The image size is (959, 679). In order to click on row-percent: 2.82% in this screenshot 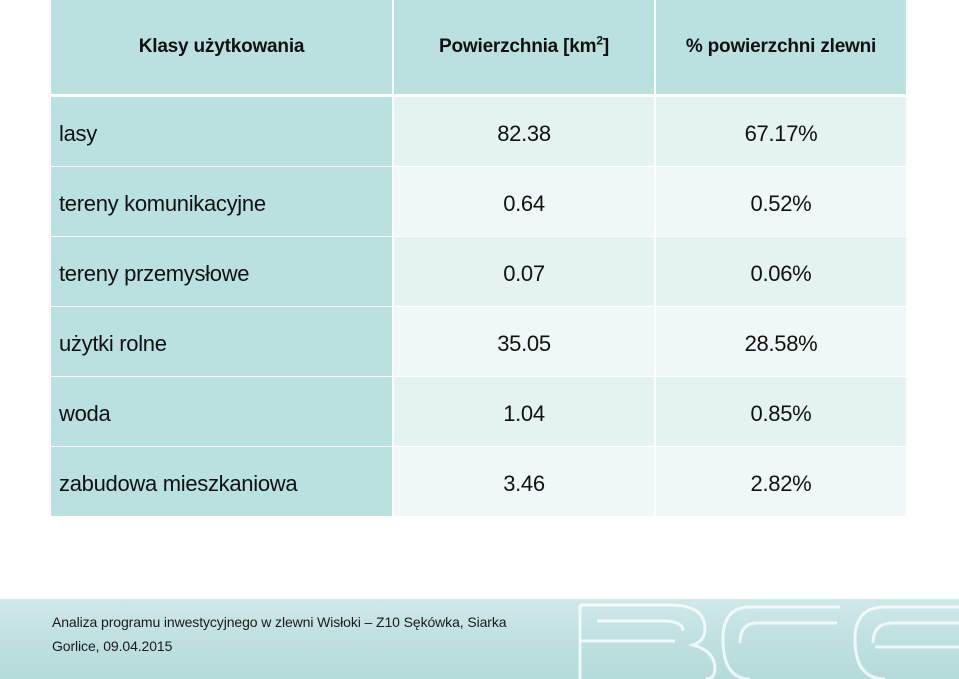, I will do `click(781, 483)`.